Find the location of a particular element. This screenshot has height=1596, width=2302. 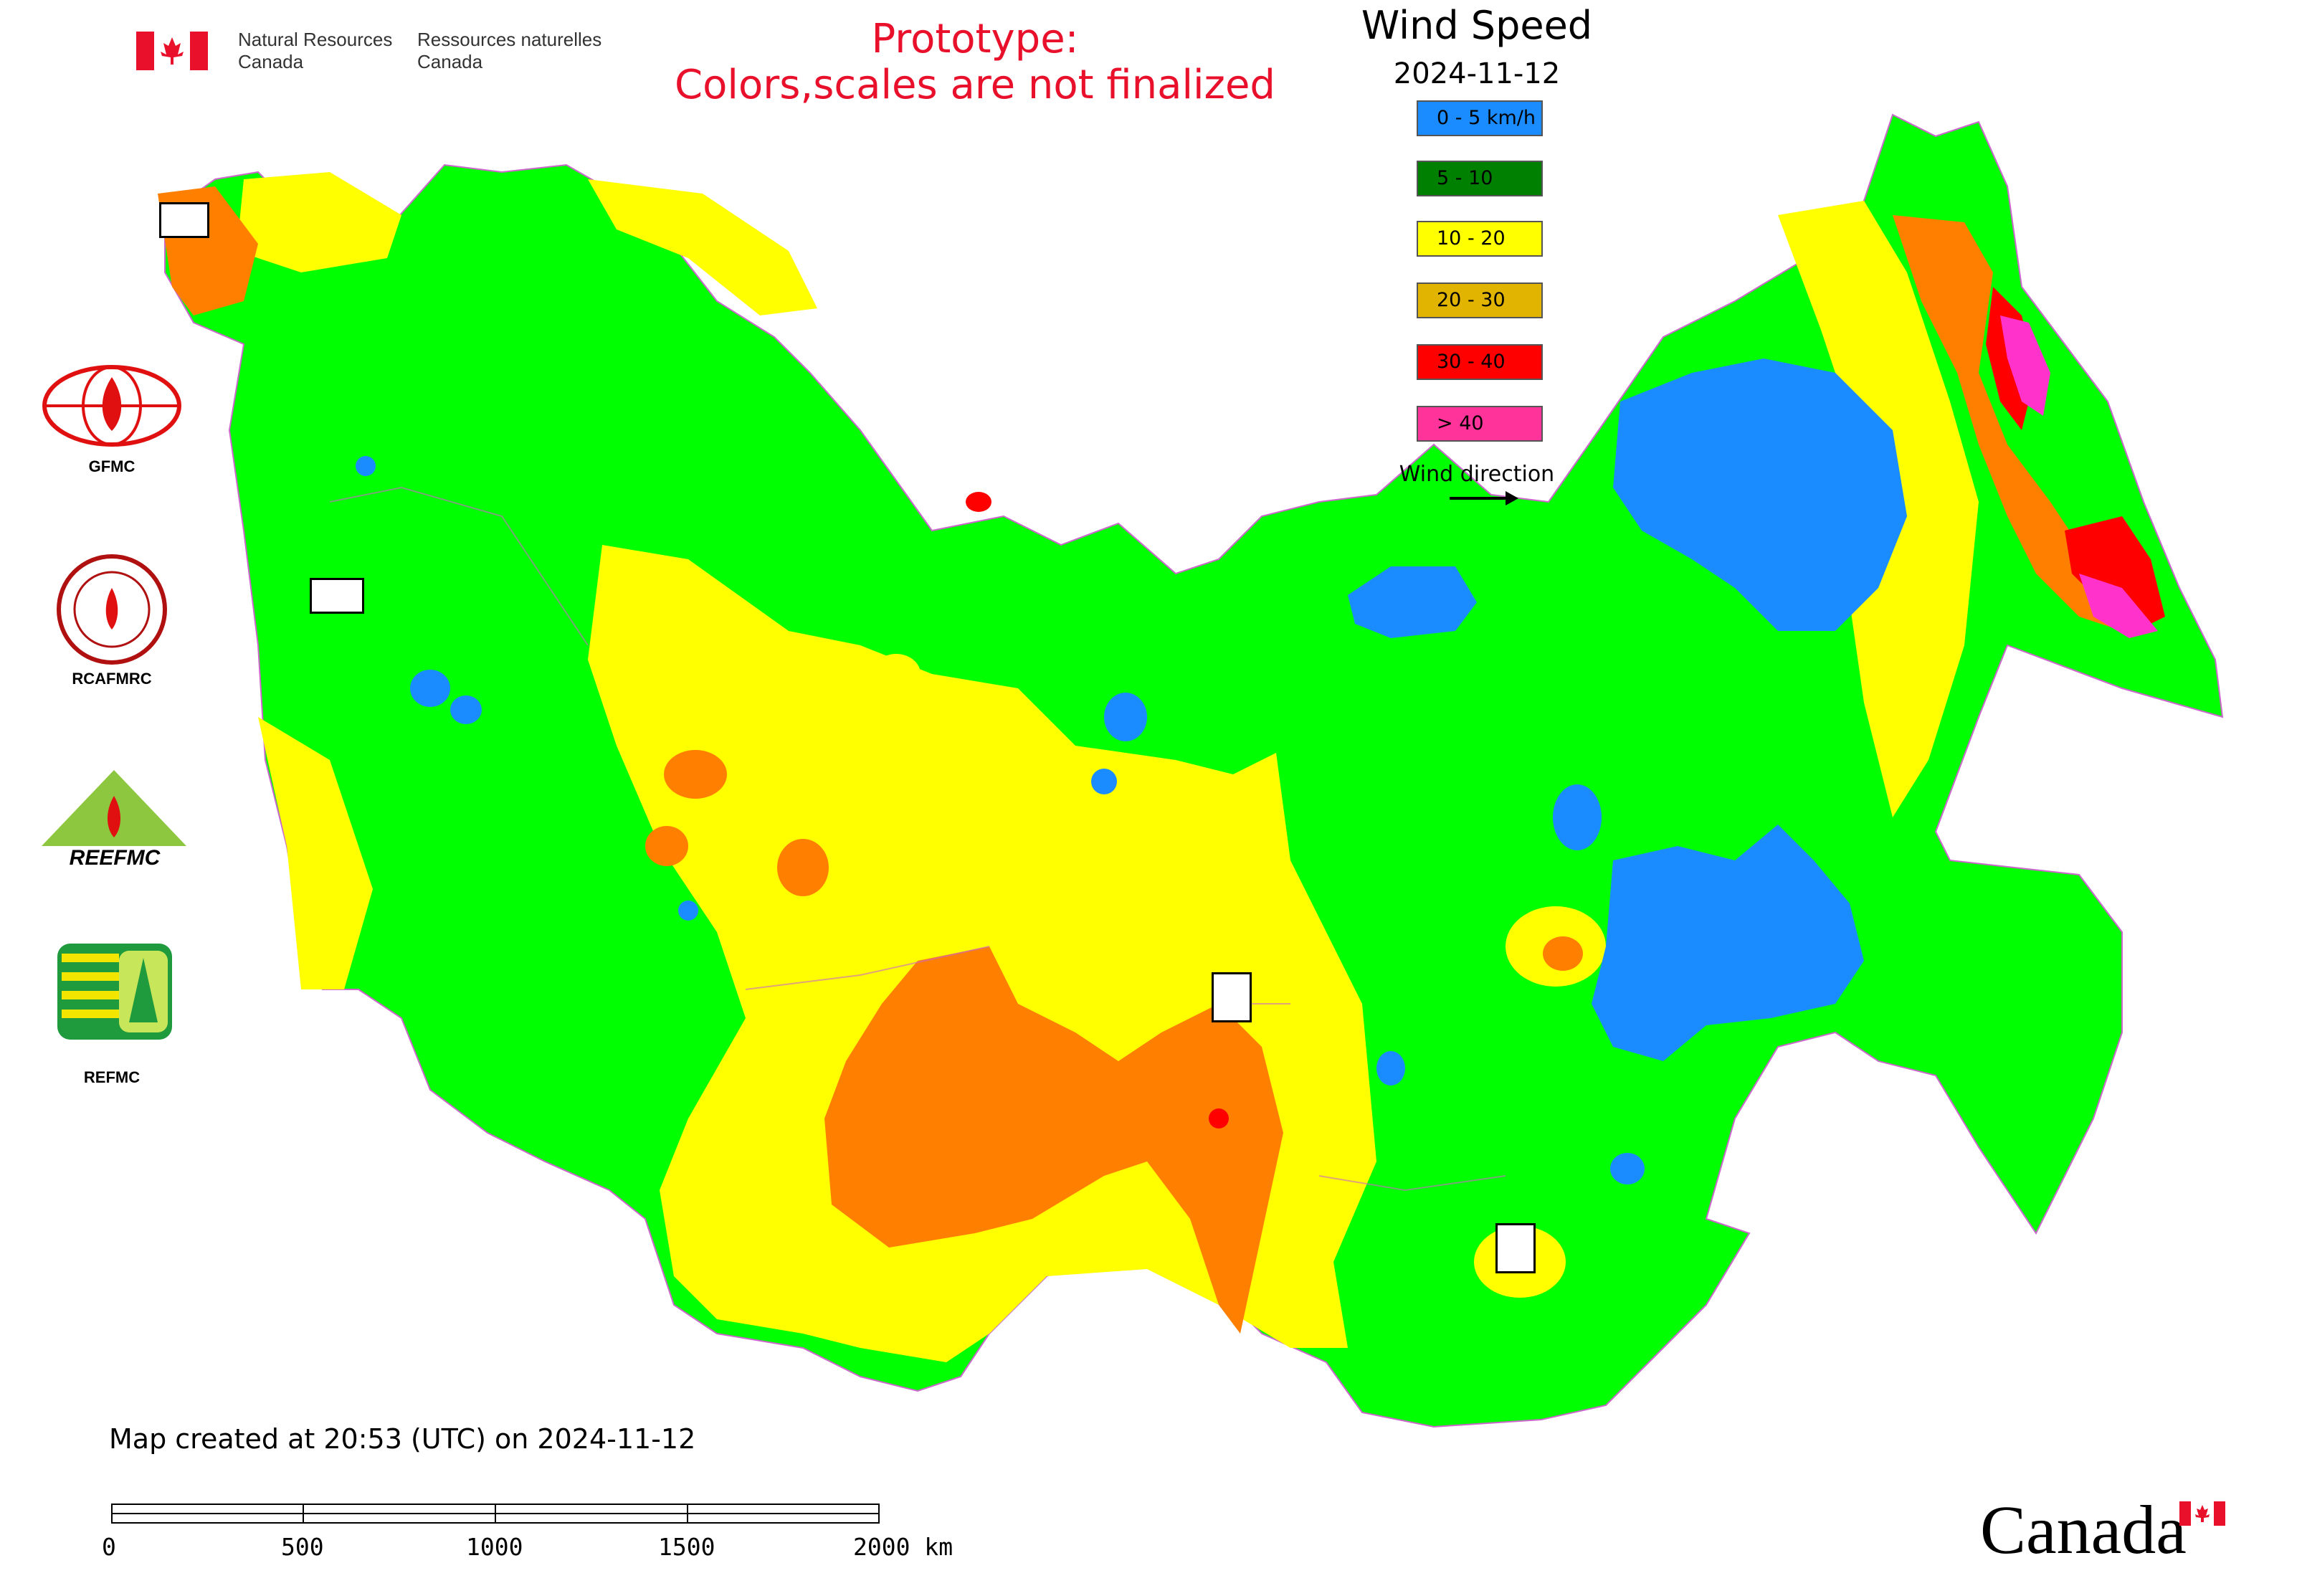

rcafmrc-label: RCAFMRC is located at coordinates (112, 679).